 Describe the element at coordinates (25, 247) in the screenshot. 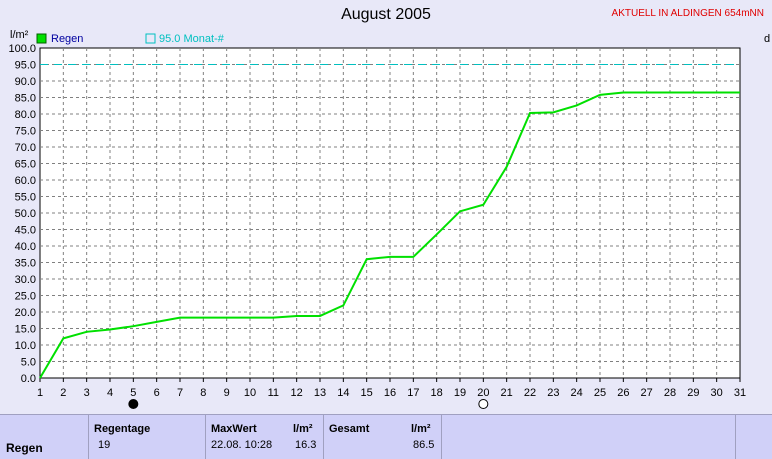

I see `y-tick-label: 40.0` at that location.